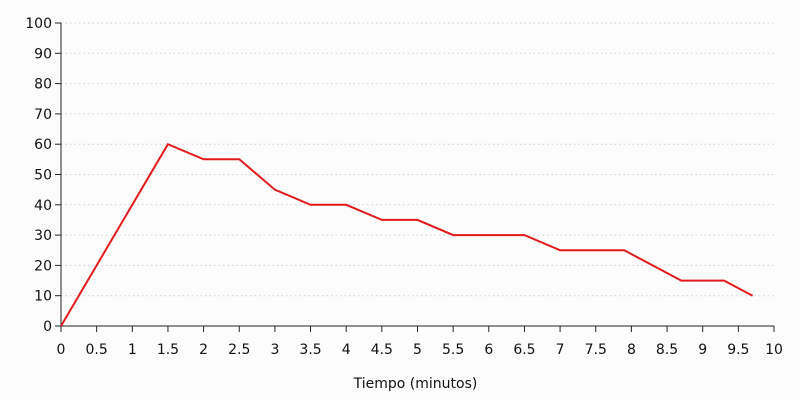 The width and height of the screenshot is (800, 400). What do you see at coordinates (61, 350) in the screenshot?
I see `x-tick-label: 0` at bounding box center [61, 350].